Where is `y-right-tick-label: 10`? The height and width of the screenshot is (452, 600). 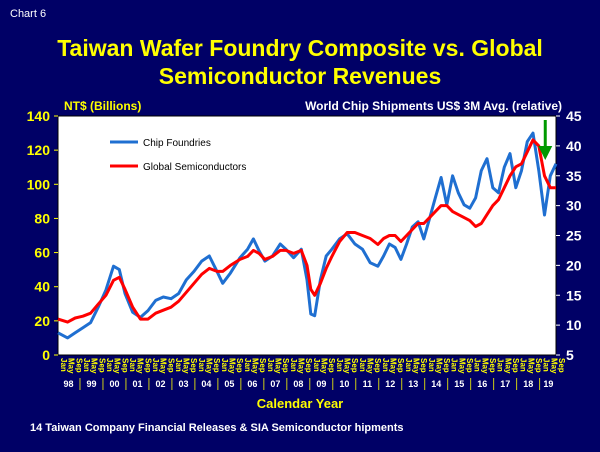
y-right-tick-label: 10 is located at coordinates (574, 325).